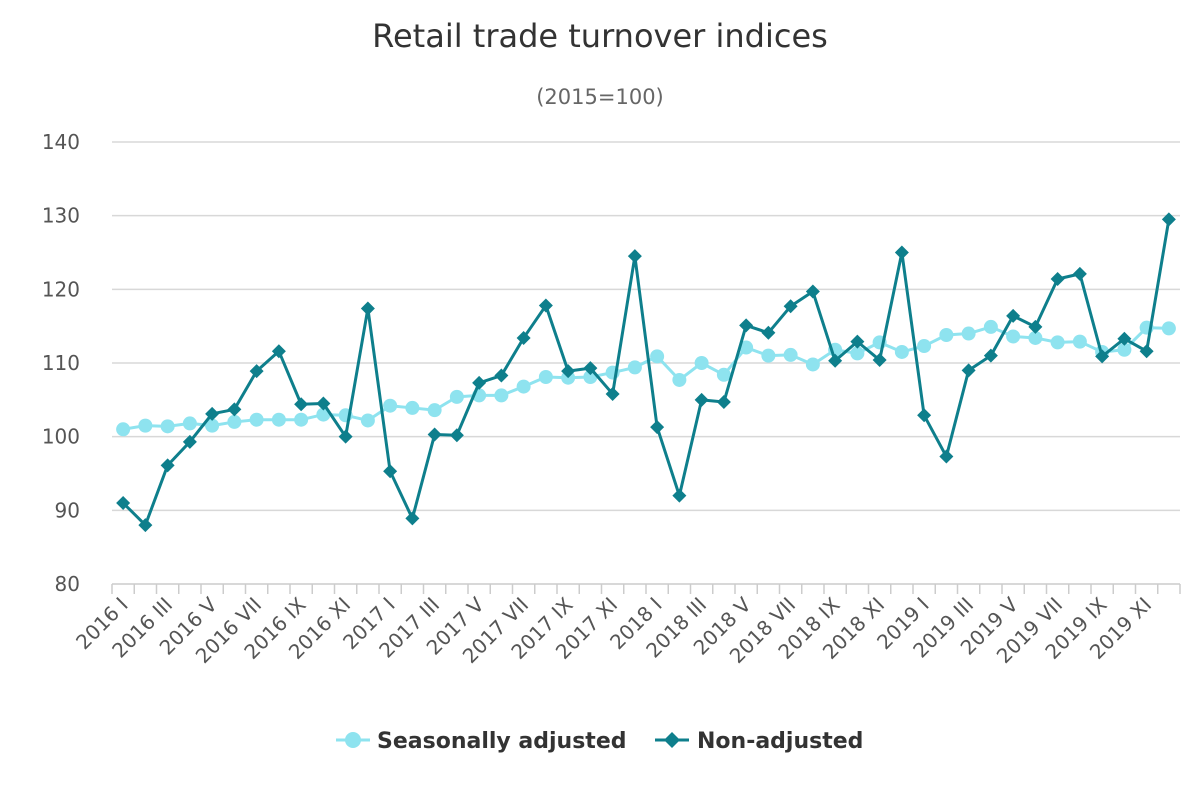 The height and width of the screenshot is (800, 1200). I want to click on legend-label: Non-adjusted, so click(780, 741).